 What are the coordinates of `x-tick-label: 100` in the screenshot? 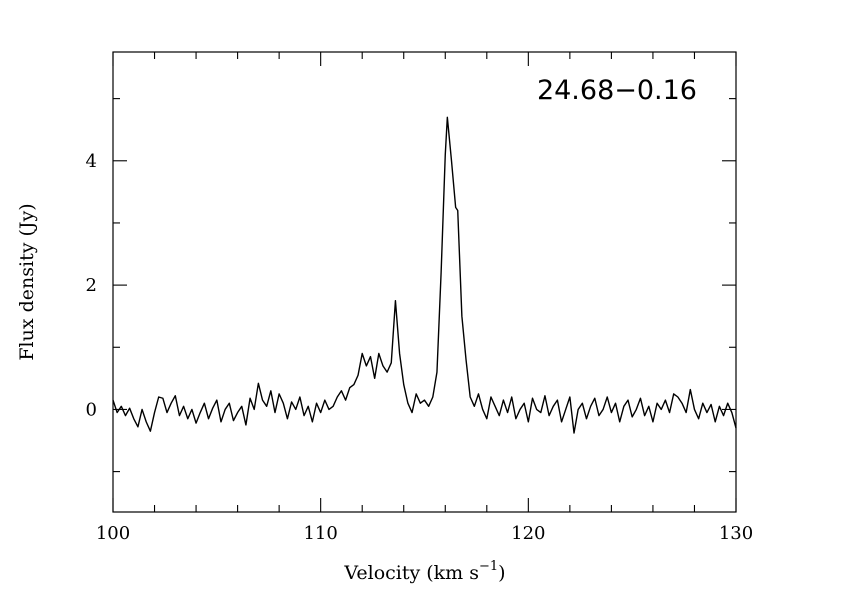 It's located at (113, 533).